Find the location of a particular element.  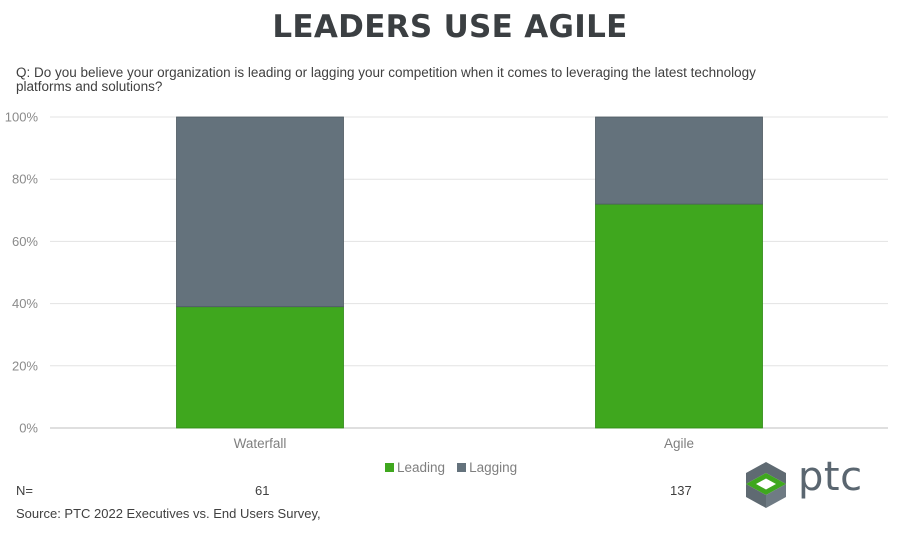

legend-item-leading: Leading is located at coordinates (415, 467).